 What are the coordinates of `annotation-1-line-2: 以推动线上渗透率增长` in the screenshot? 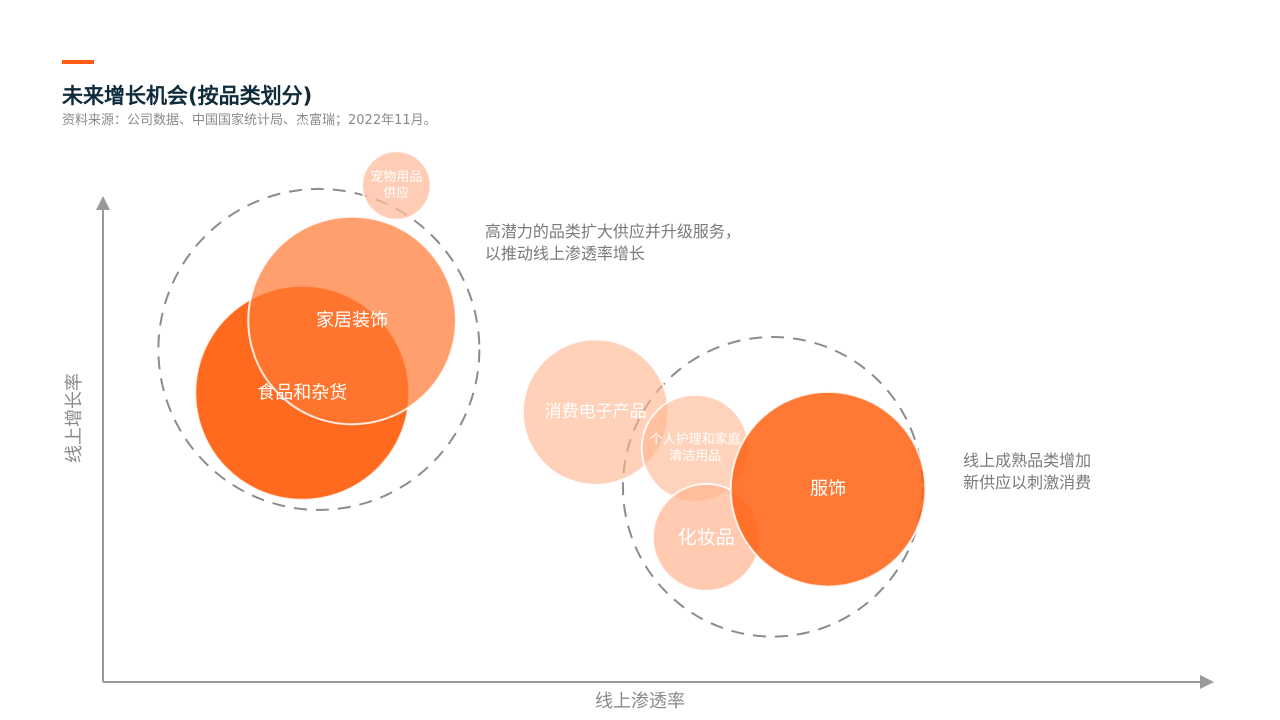 It's located at (565, 253).